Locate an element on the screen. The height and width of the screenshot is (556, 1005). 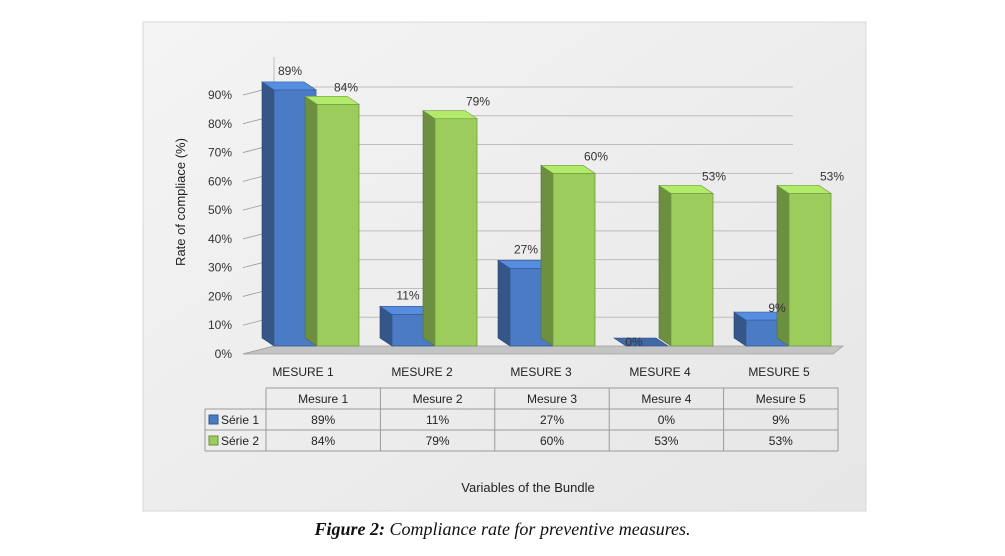
x-axis-title: Variables of the Bundle is located at coordinates (527, 487).